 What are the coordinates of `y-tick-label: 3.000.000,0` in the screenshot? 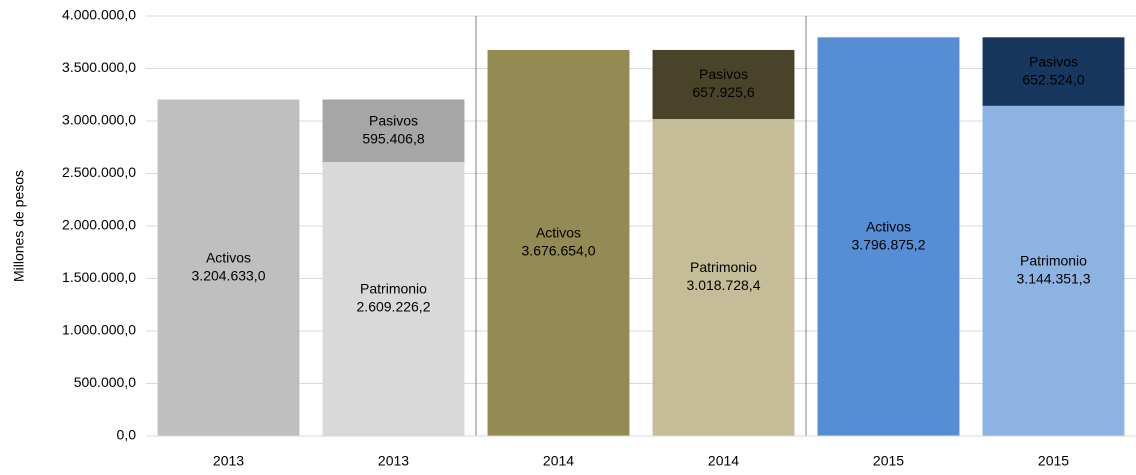 It's located at (99, 120).